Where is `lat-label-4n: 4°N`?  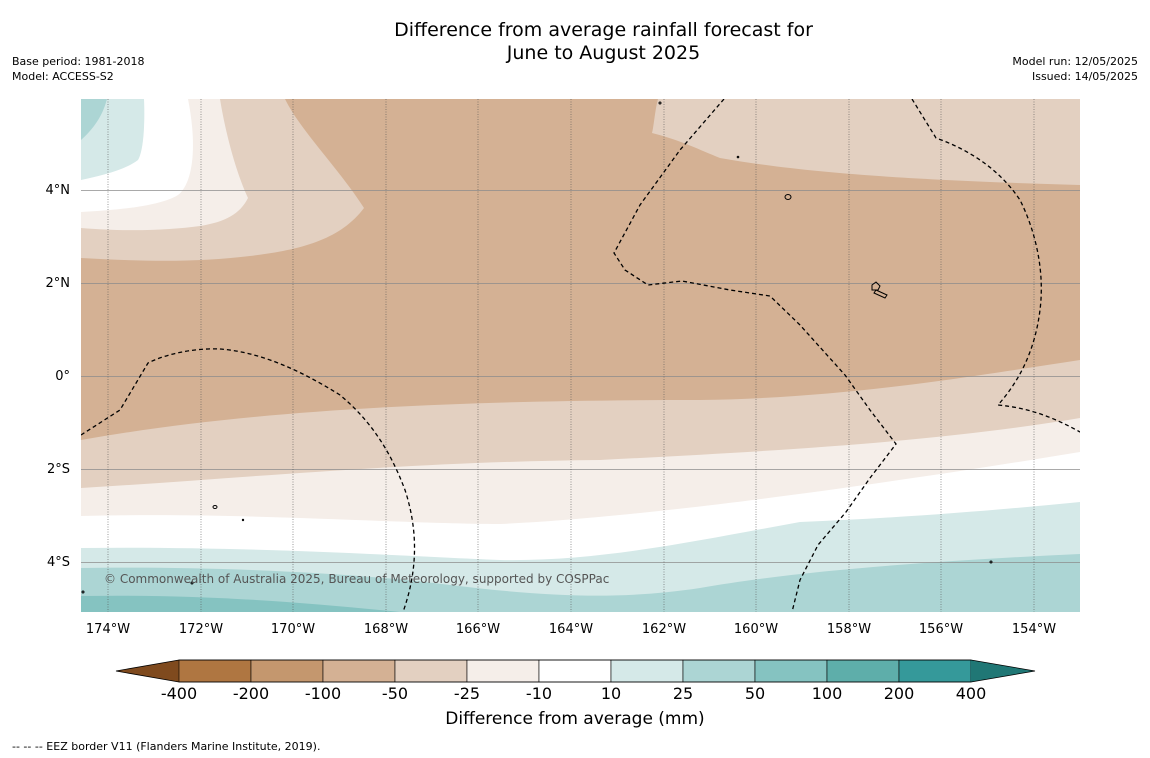 lat-label-4n: 4°N is located at coordinates (58, 190).